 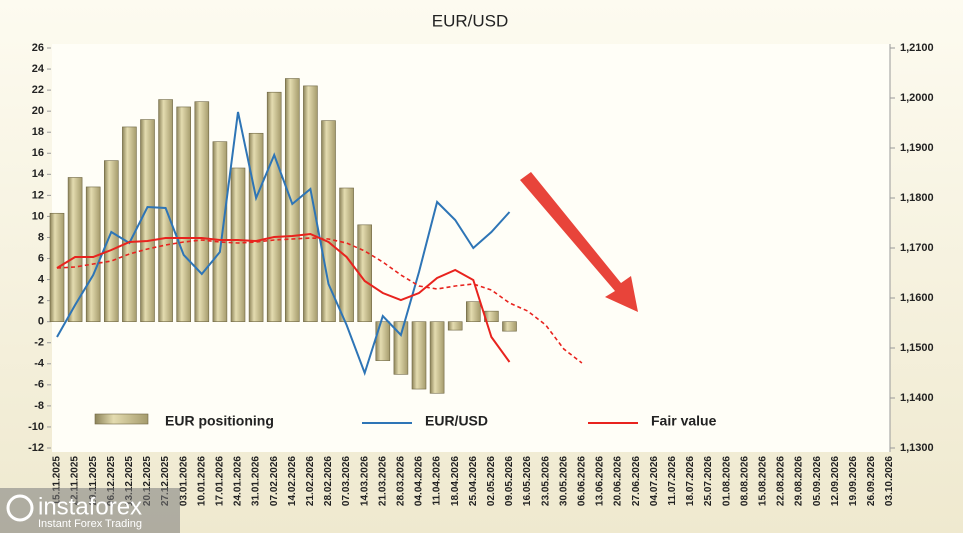 What do you see at coordinates (38, 174) in the screenshot?
I see `y-tick-label: 14` at bounding box center [38, 174].